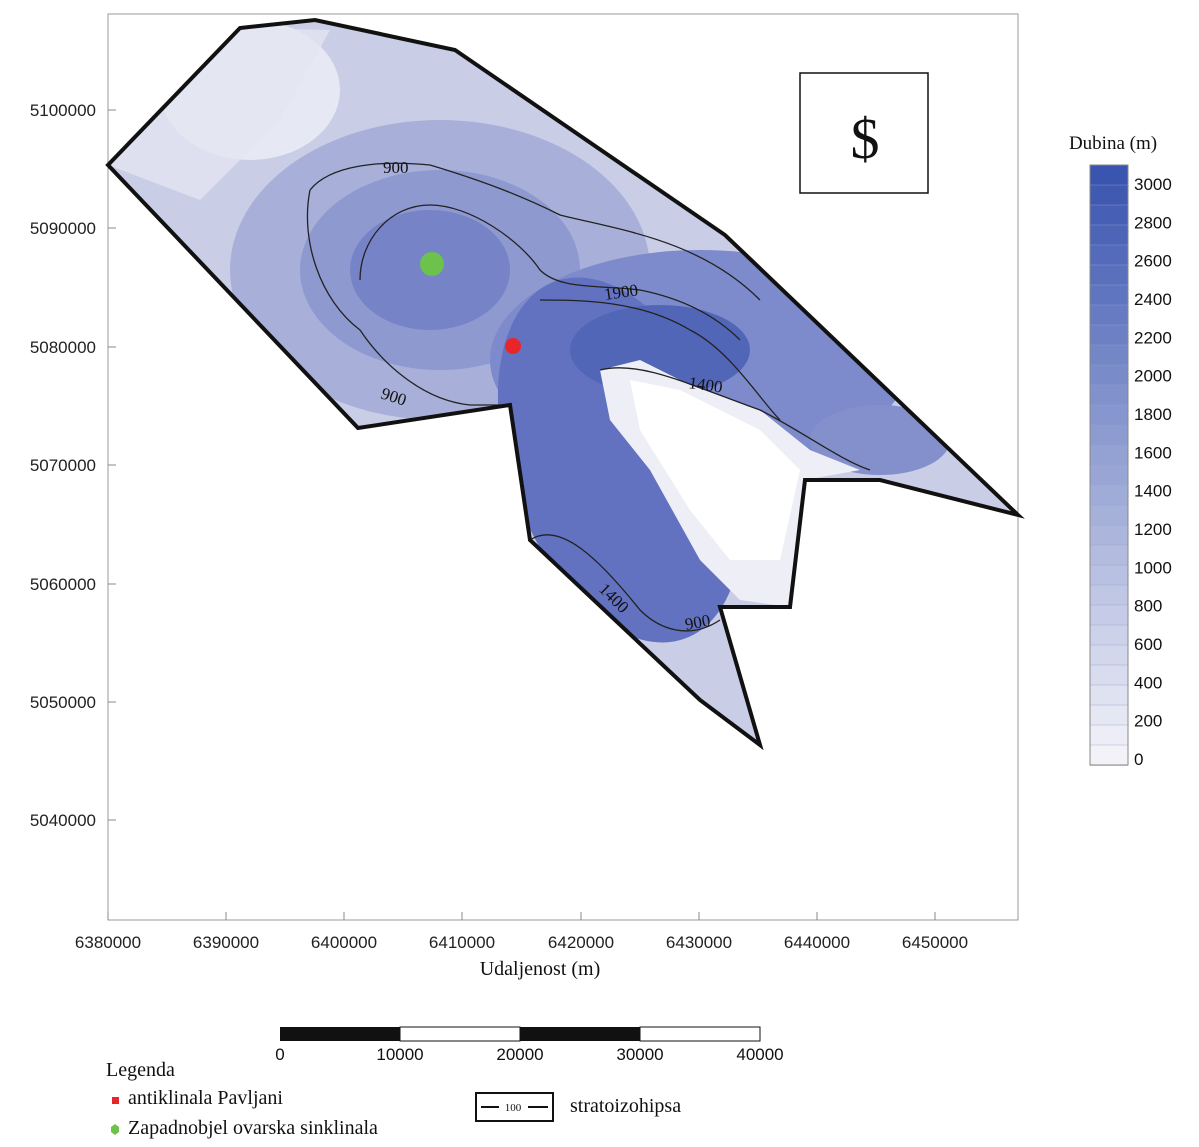 The image size is (1199, 1147). Describe the element at coordinates (1153, 299) in the screenshot. I see `colorbar-tick-label: 2400` at that location.